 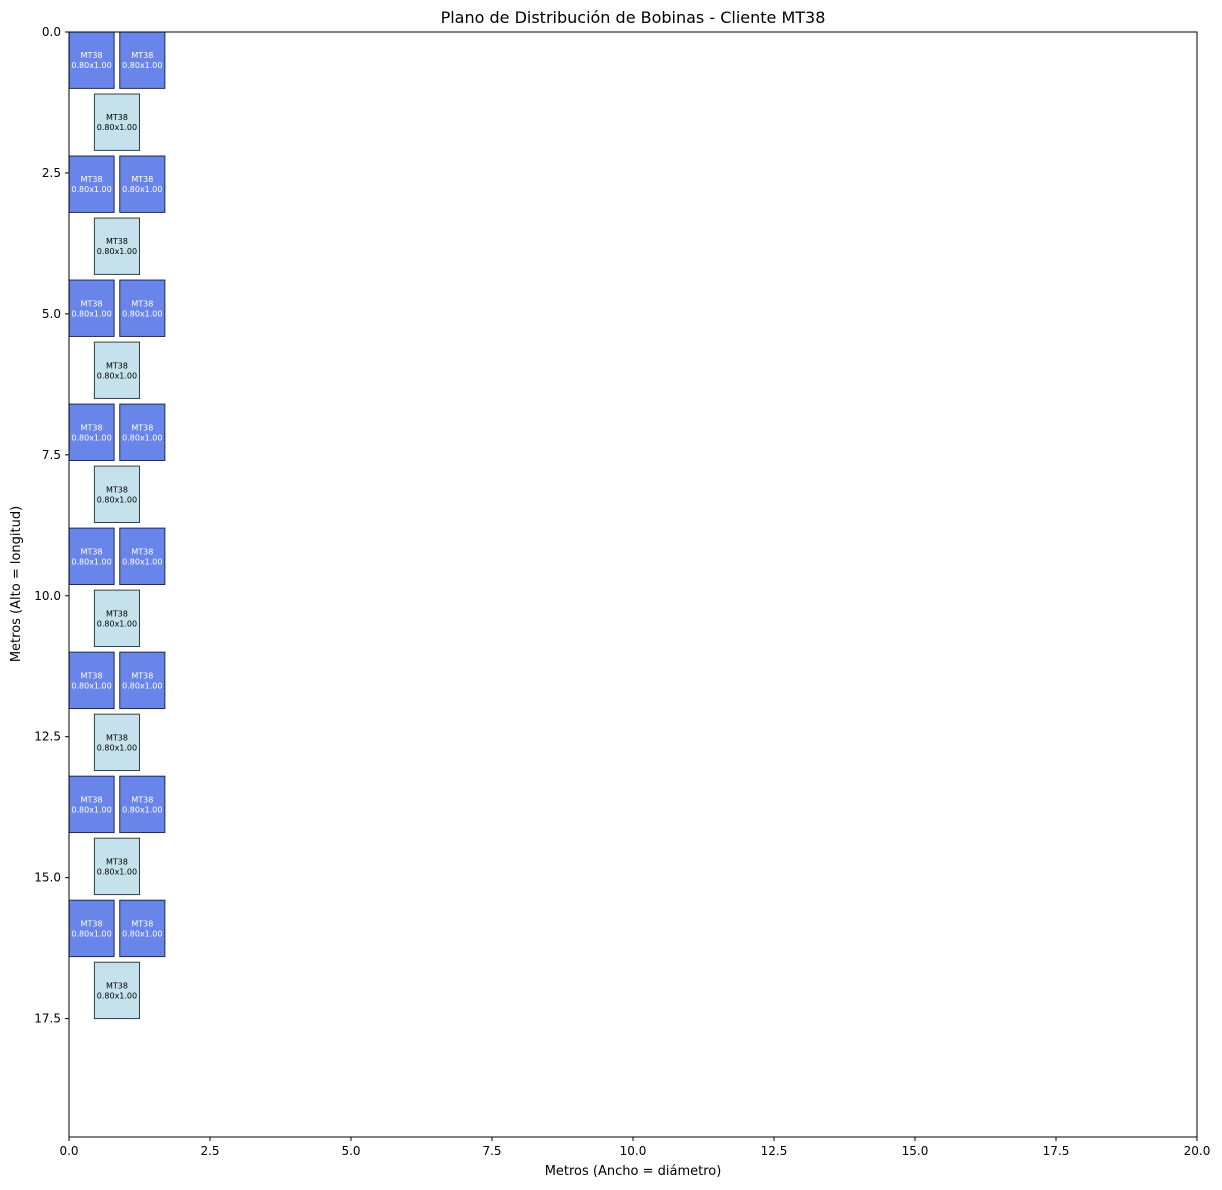 I want to click on x-tick-label: 17.5, so click(x=1056, y=1151).